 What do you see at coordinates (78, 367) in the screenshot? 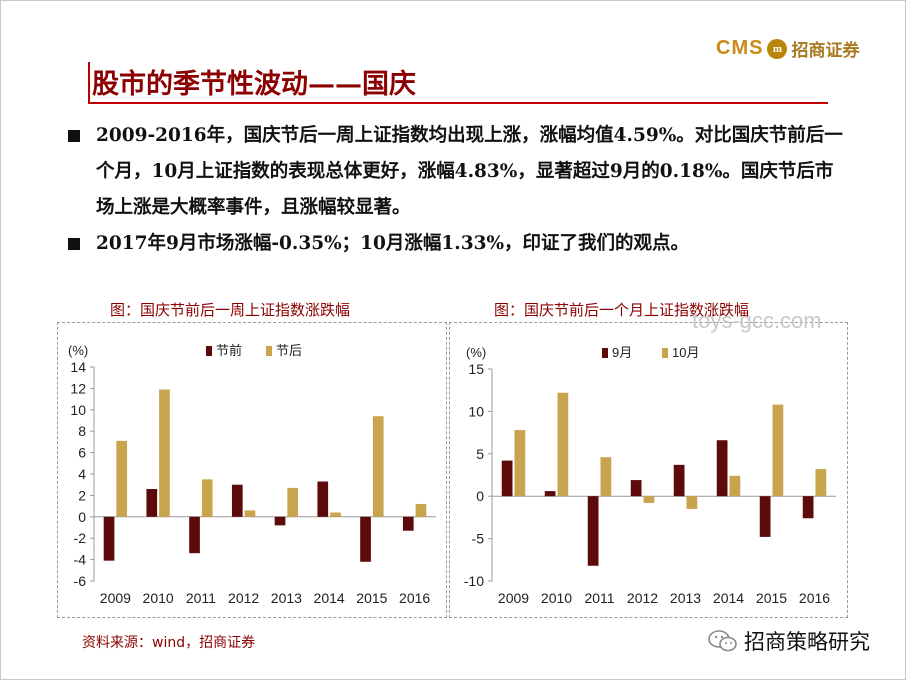
I see `y-tick-label: 14` at bounding box center [78, 367].